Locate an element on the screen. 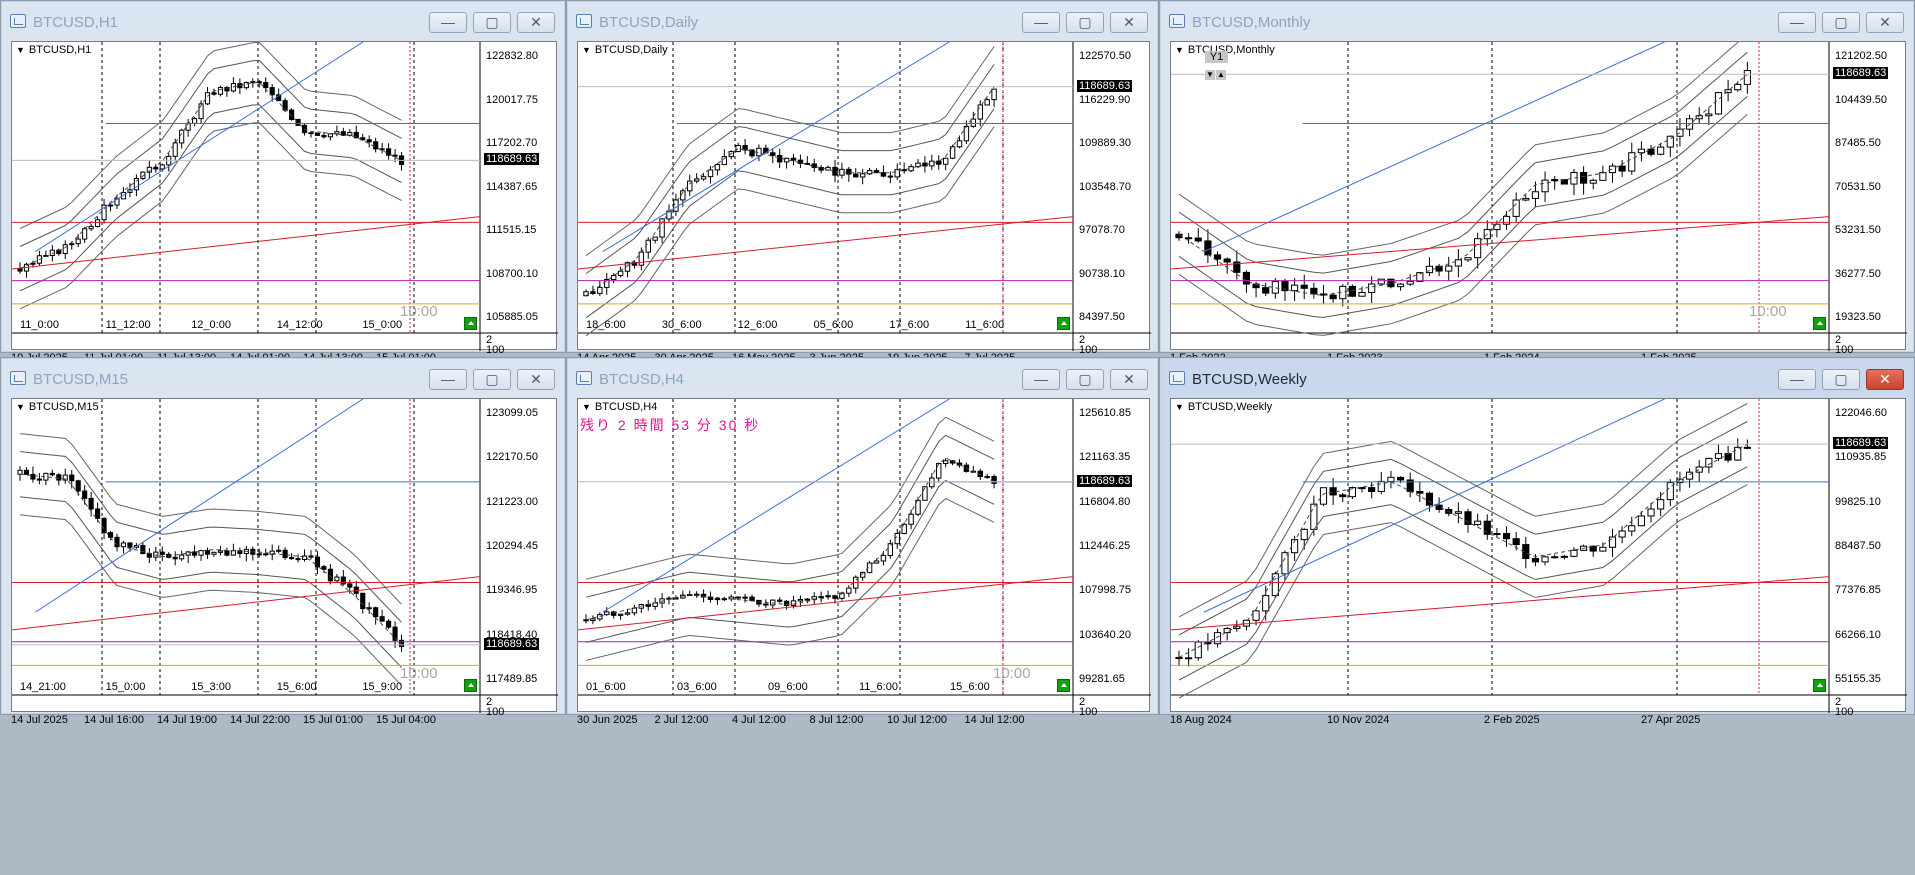 Image resolution: width=1915 pixels, height=875 pixels. period-arrows: ▼ ▲ is located at coordinates (1216, 72).